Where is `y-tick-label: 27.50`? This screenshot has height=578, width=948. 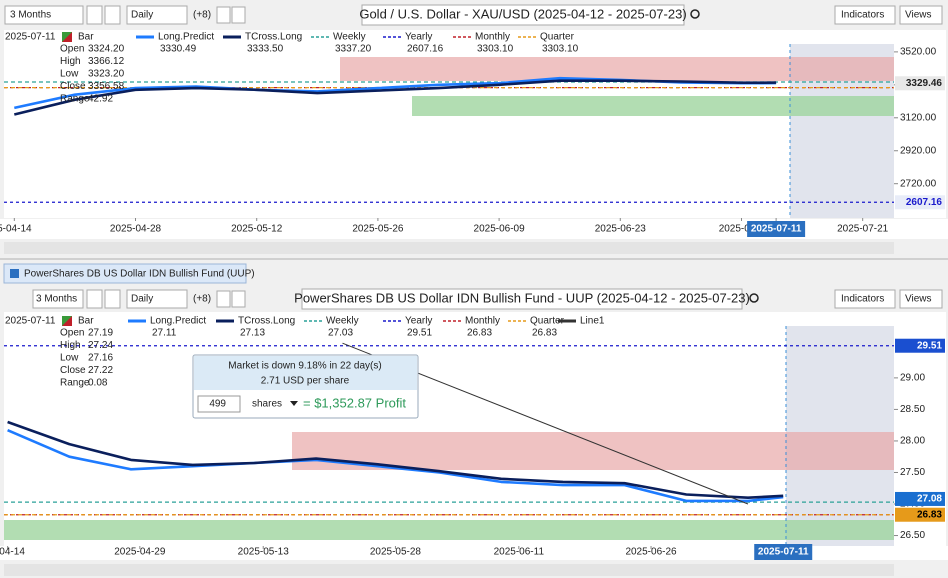 y-tick-label: 27.50 is located at coordinates (912, 472).